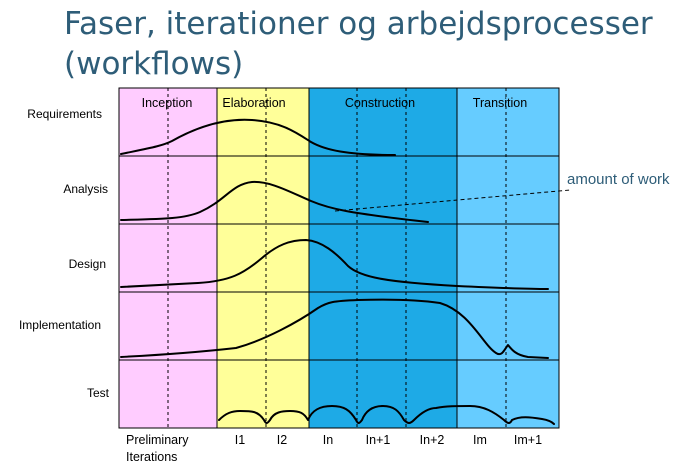 The width and height of the screenshot is (698, 468). I want to click on iteration-label: I1, so click(240, 440).